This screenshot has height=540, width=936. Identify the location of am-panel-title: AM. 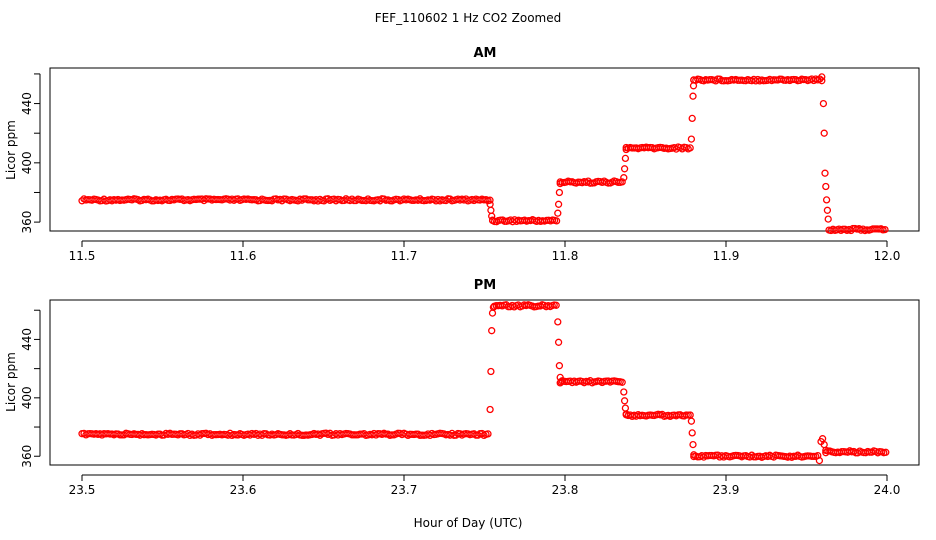
(485, 53).